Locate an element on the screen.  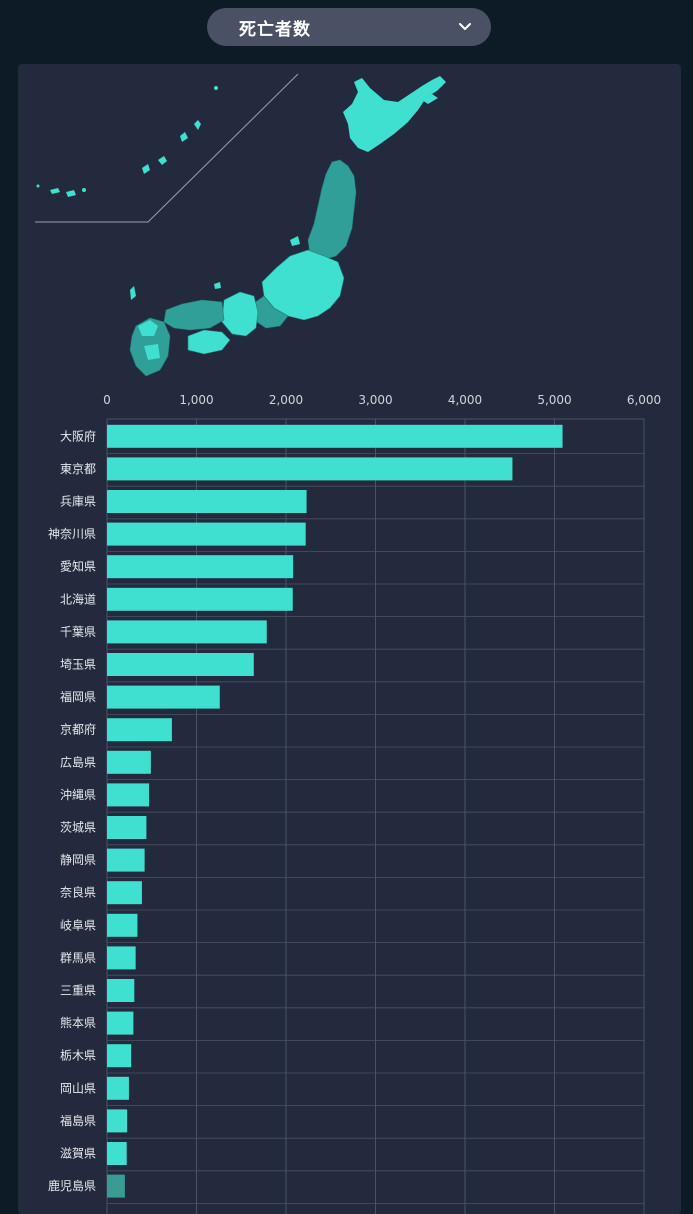
tohoku is located at coordinates (332, 210).